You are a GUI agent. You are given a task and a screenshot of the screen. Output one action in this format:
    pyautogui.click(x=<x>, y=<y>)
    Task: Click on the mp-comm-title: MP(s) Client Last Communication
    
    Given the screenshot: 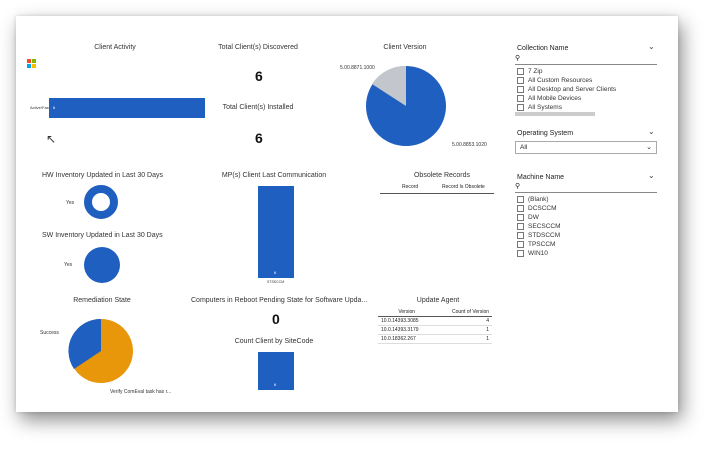 What is the action you would take?
    pyautogui.click(x=274, y=175)
    